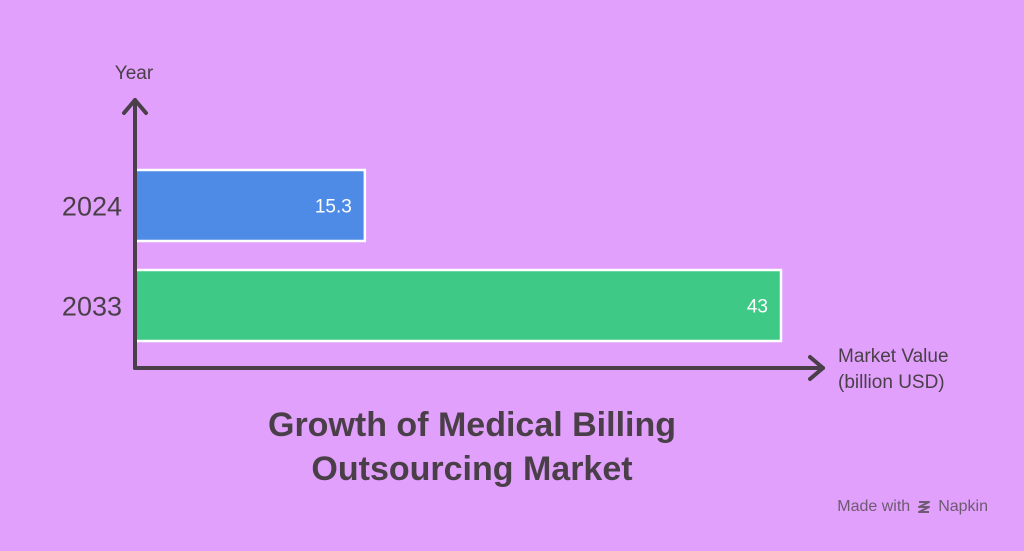 This screenshot has height=551, width=1024. Describe the element at coordinates (472, 469) in the screenshot. I see `chart-title-line-2: Outsourcing Market` at that location.